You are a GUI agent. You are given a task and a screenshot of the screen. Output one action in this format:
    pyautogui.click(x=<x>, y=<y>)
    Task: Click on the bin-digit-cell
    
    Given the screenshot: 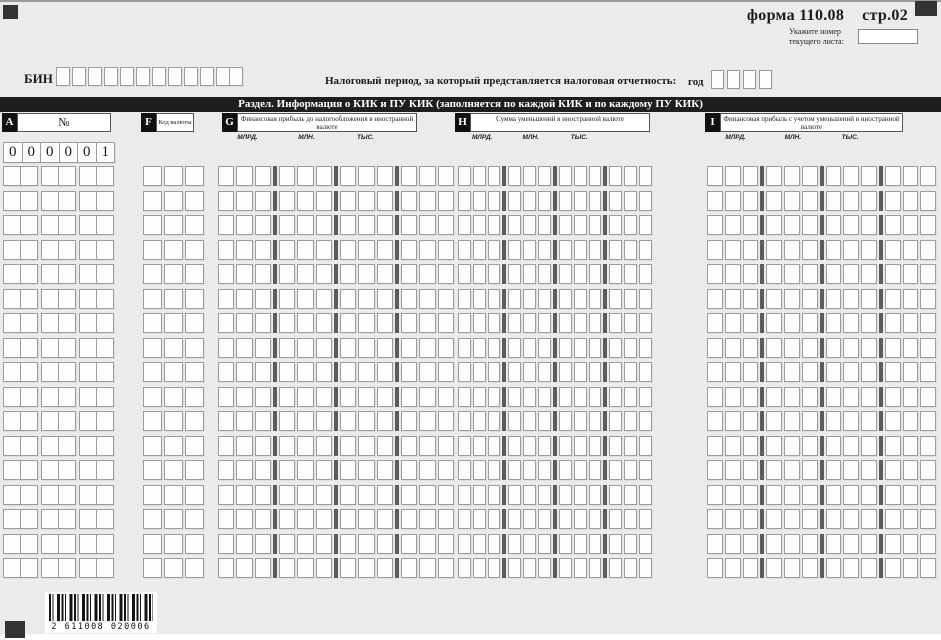 What is the action you would take?
    pyautogui.click(x=236, y=76)
    